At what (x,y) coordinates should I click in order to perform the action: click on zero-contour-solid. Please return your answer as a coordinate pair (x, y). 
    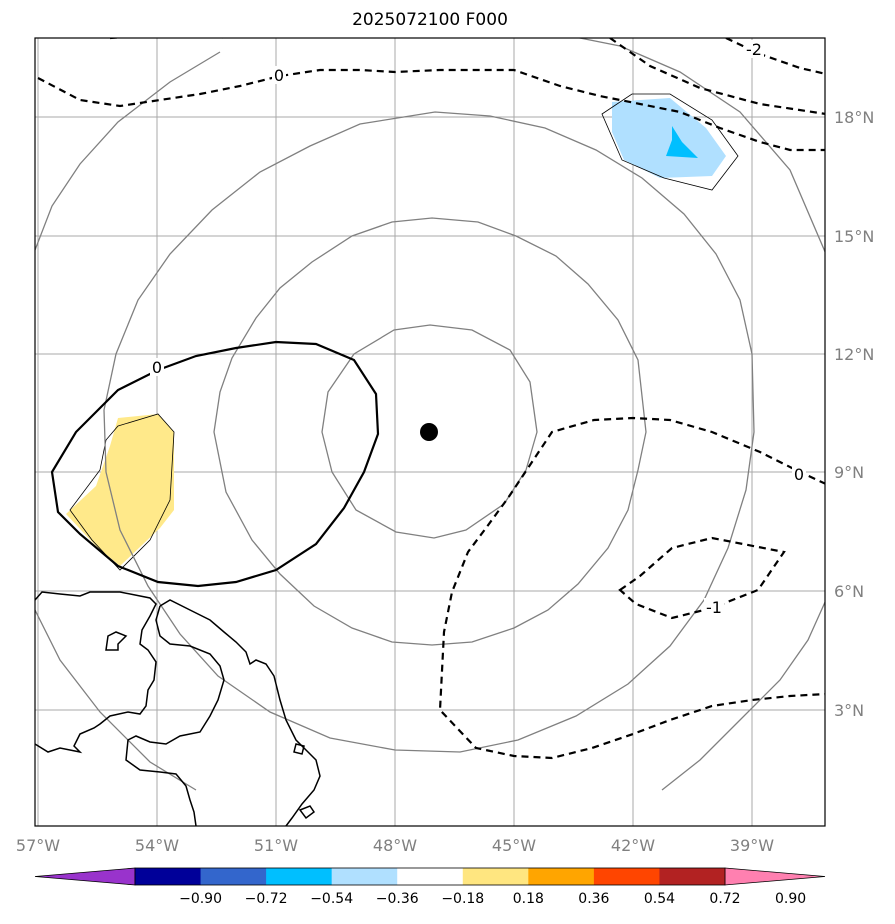
    Looking at the image, I should click on (215, 464).